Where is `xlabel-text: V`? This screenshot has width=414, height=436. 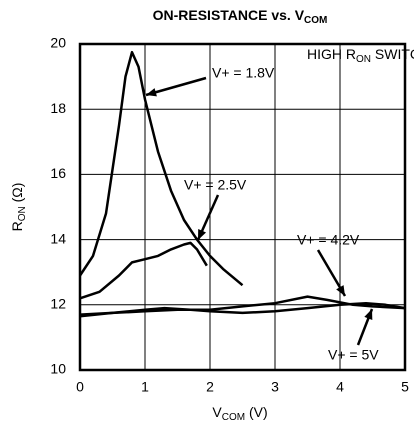
xlabel-text: V is located at coordinates (217, 412).